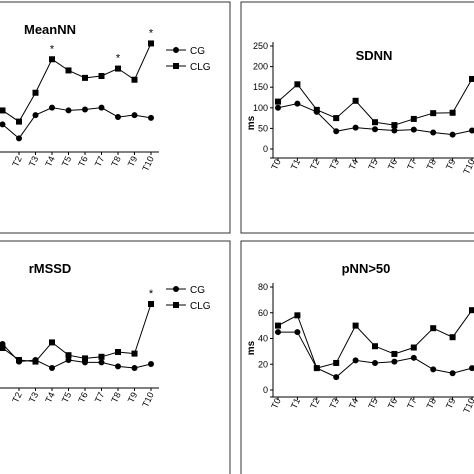 The height and width of the screenshot is (474, 474). What do you see at coordinates (100, 162) in the screenshot?
I see `x-tick-label-meannn: T7` at bounding box center [100, 162].